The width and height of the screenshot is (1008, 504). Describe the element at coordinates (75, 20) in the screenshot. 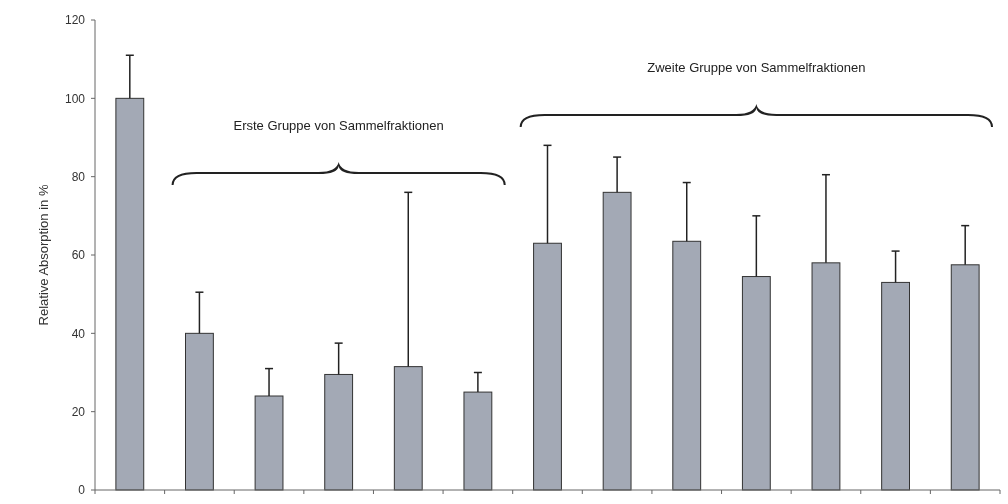

I see `y-tick-label: 120` at that location.